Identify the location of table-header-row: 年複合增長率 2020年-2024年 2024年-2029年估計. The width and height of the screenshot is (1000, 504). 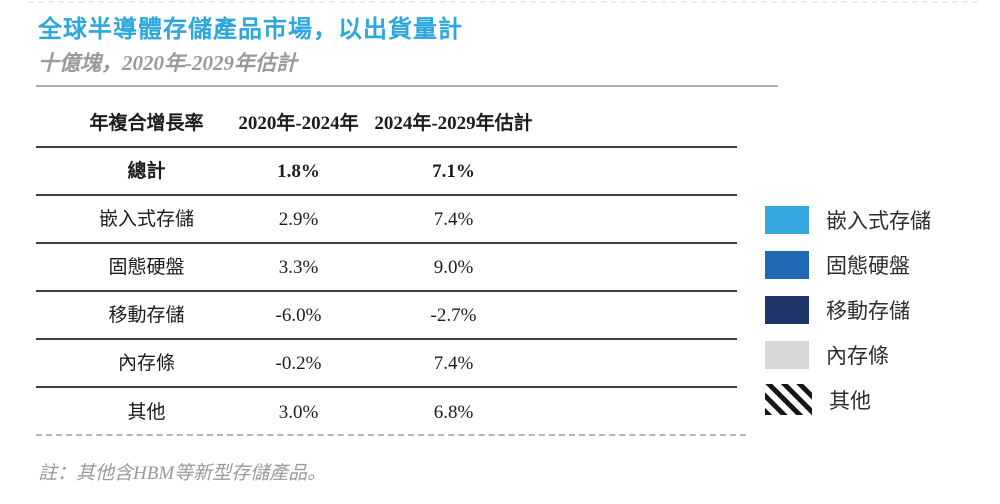
(386, 124).